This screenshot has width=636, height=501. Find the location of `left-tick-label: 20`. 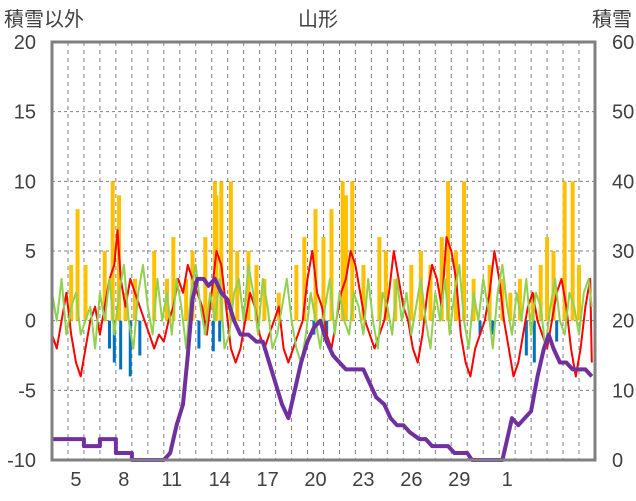

left-tick-label: 20 is located at coordinates (25, 43).